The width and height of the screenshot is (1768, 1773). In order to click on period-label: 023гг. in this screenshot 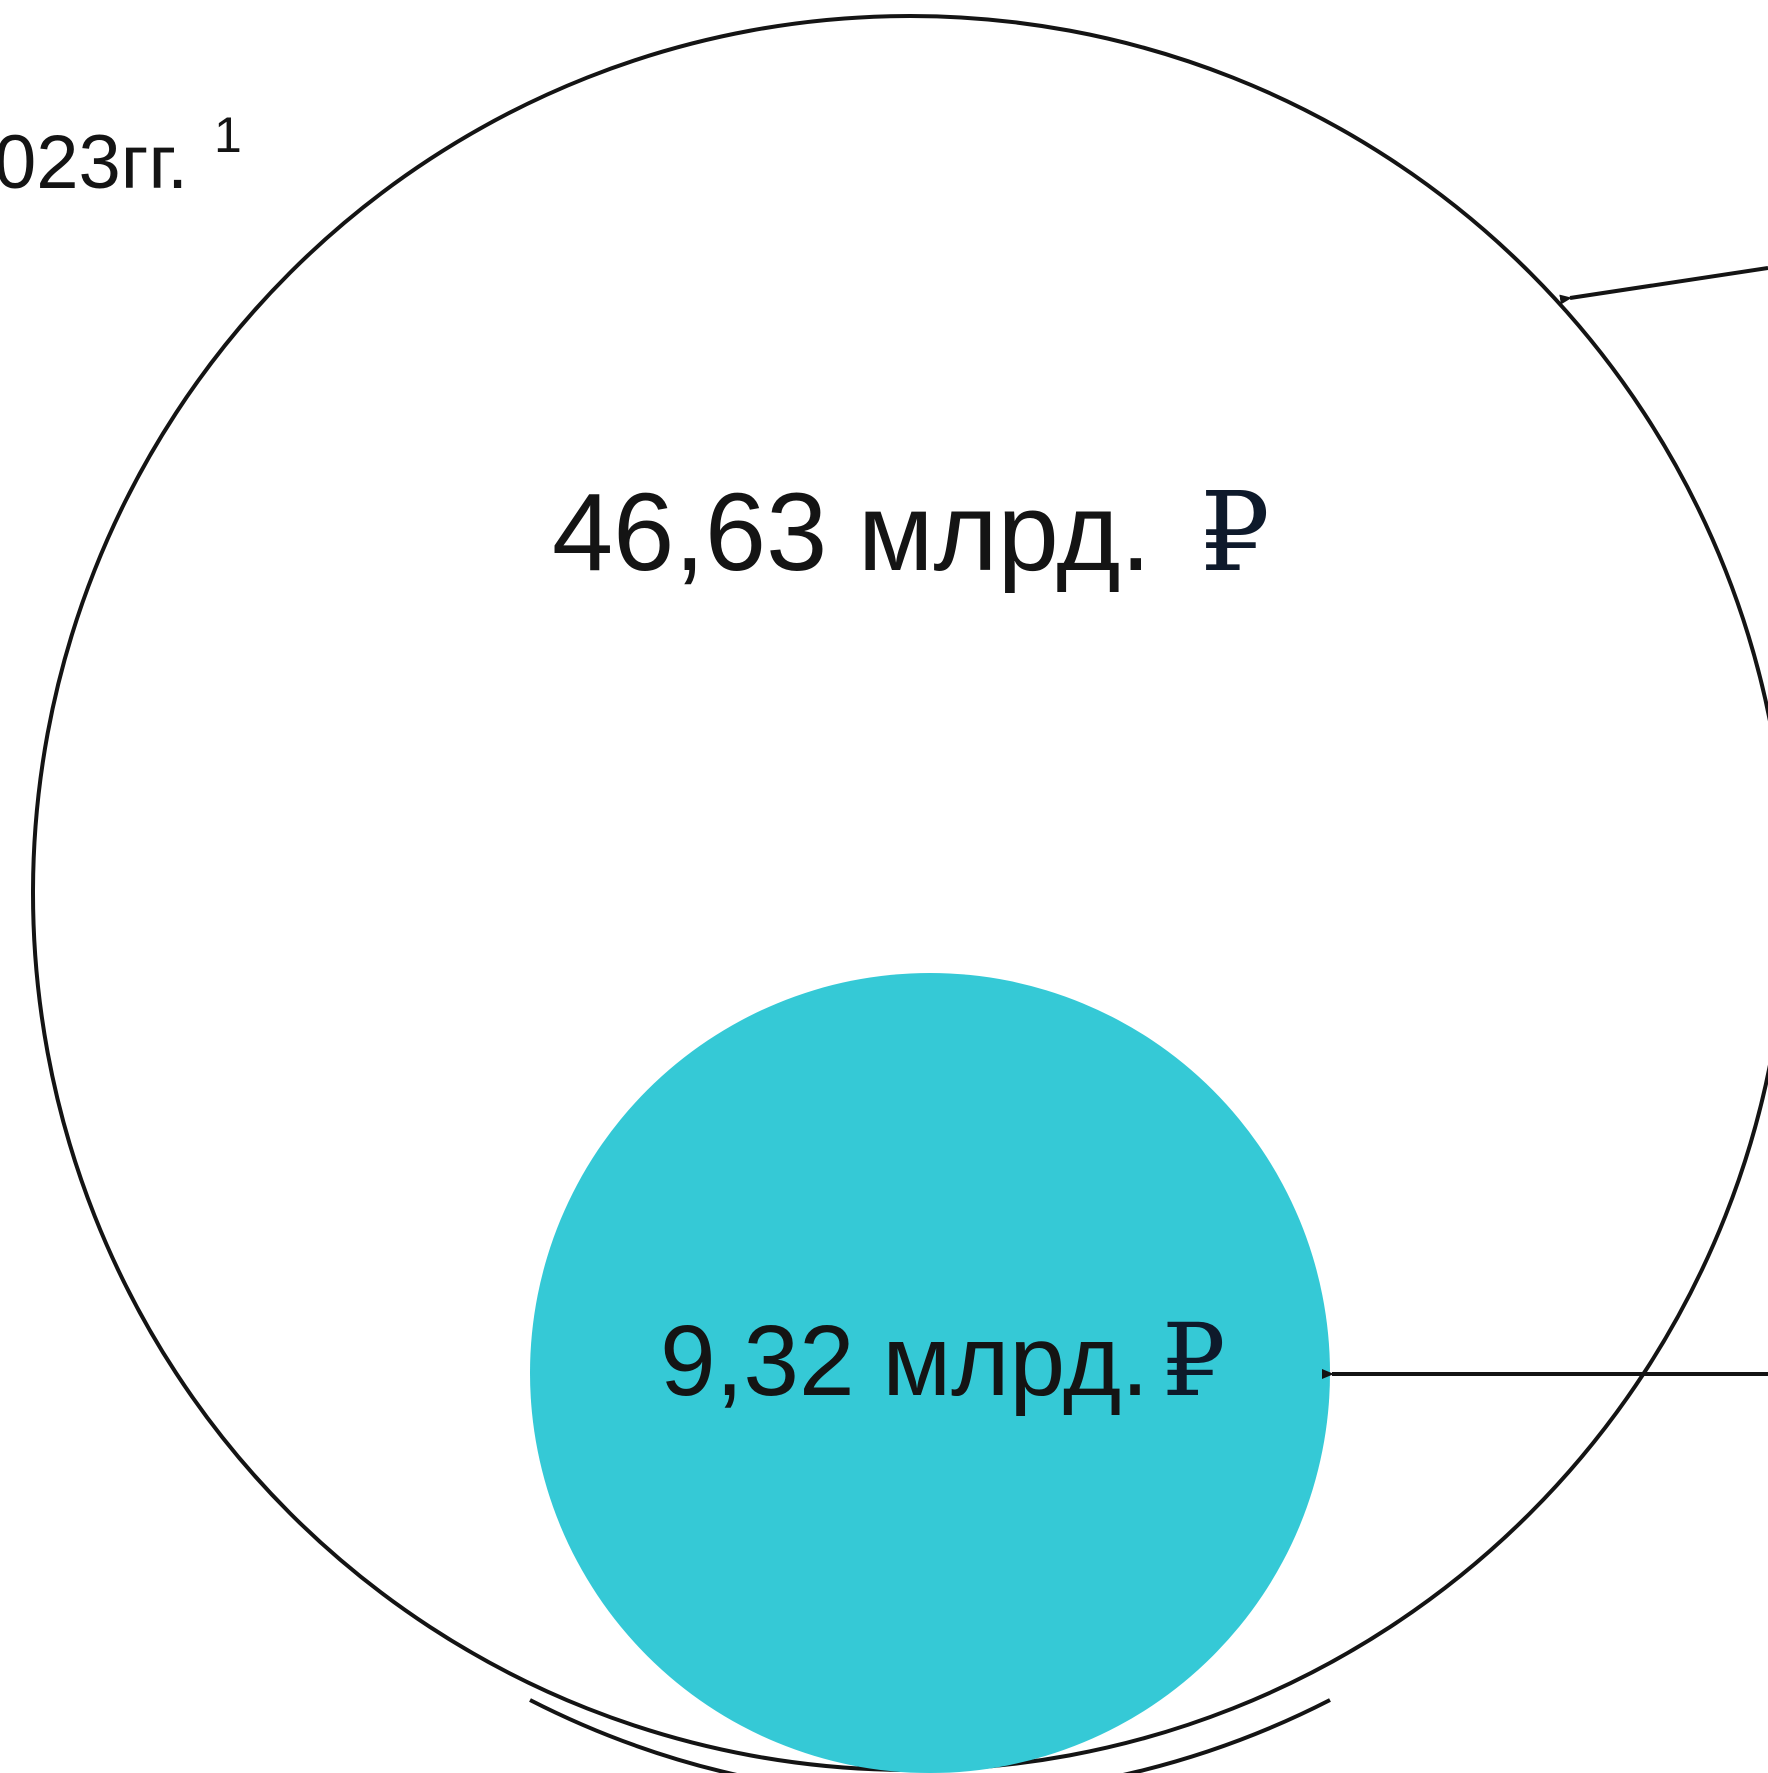, I will do `click(94, 162)`.